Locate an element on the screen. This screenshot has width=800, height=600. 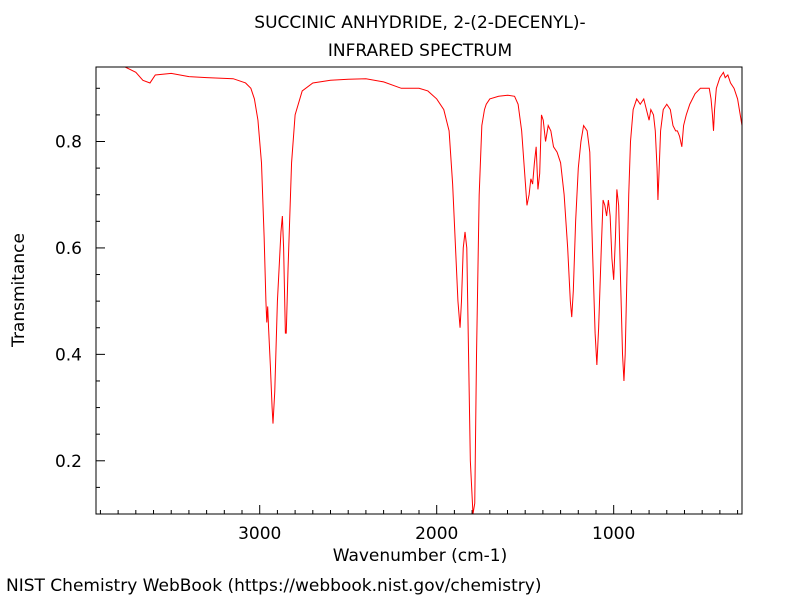
y-tick-label: 0.6 is located at coordinates (68, 249).